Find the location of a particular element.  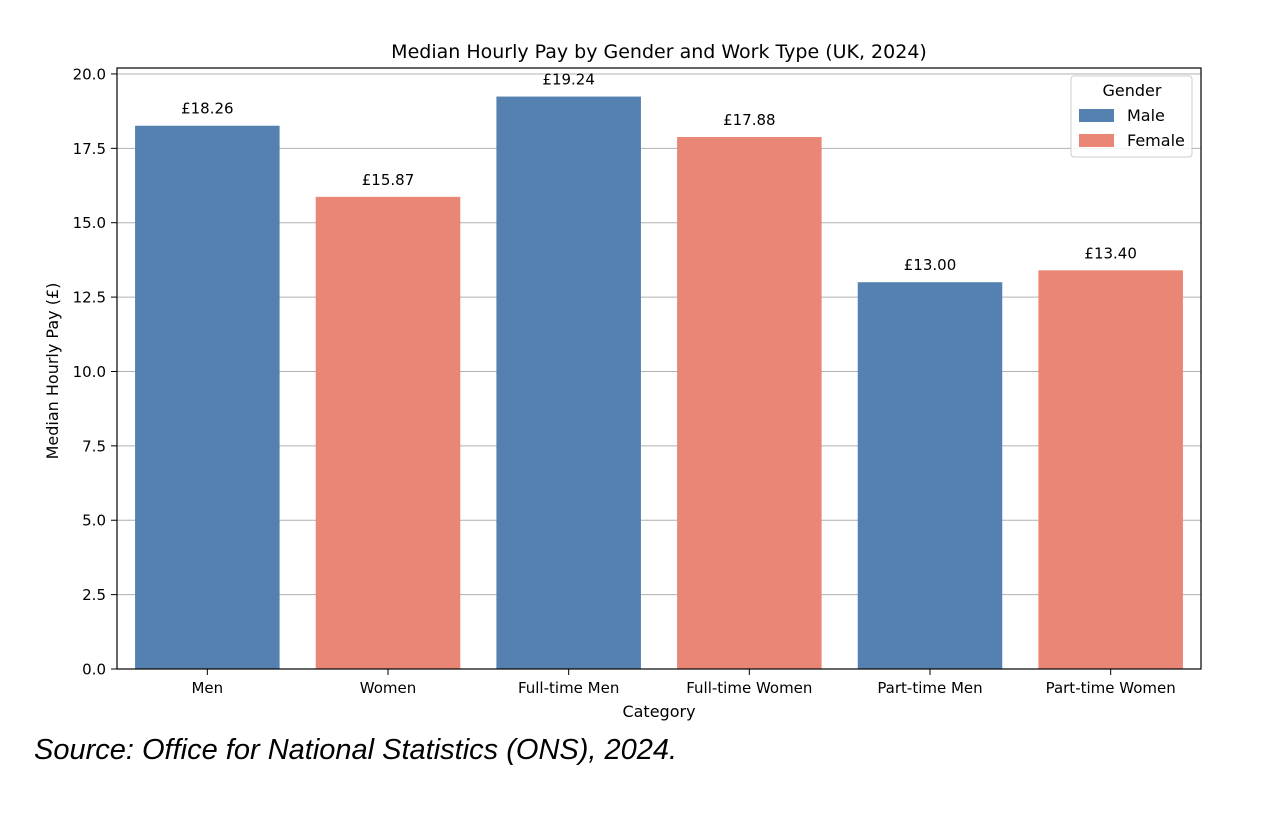

y-tick-label: 7.5 is located at coordinates (94, 446).